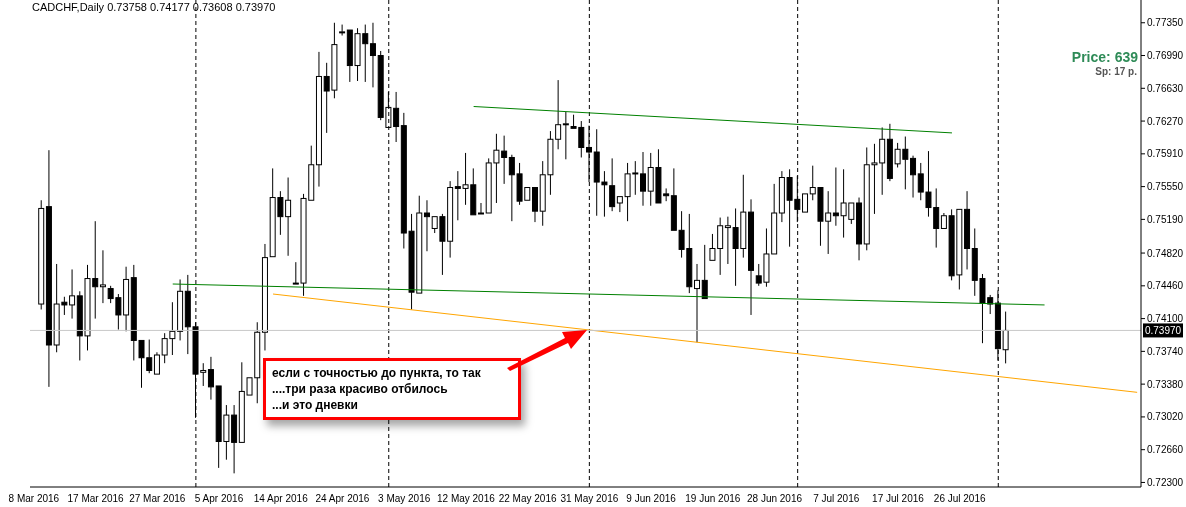 This screenshot has height=507, width=1186. I want to click on annotation: Sp: 17 p., so click(1116, 71).